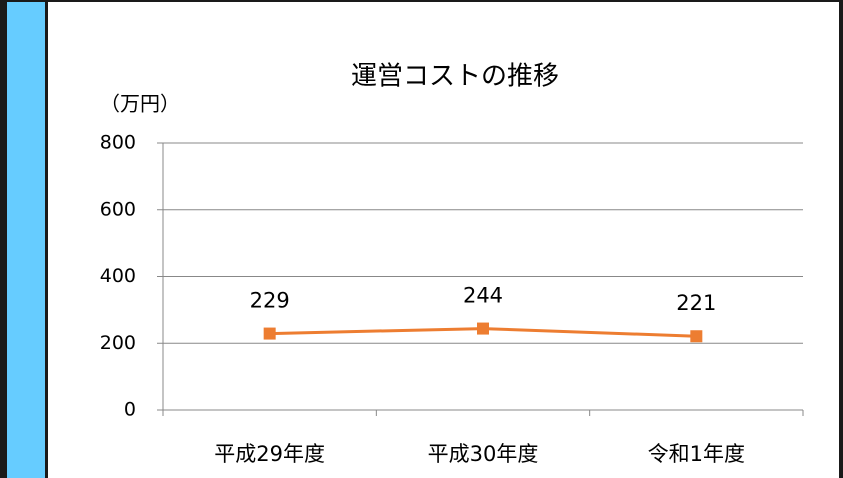  Describe the element at coordinates (140, 104) in the screenshot. I see `y-axis-label: （万円）` at that location.